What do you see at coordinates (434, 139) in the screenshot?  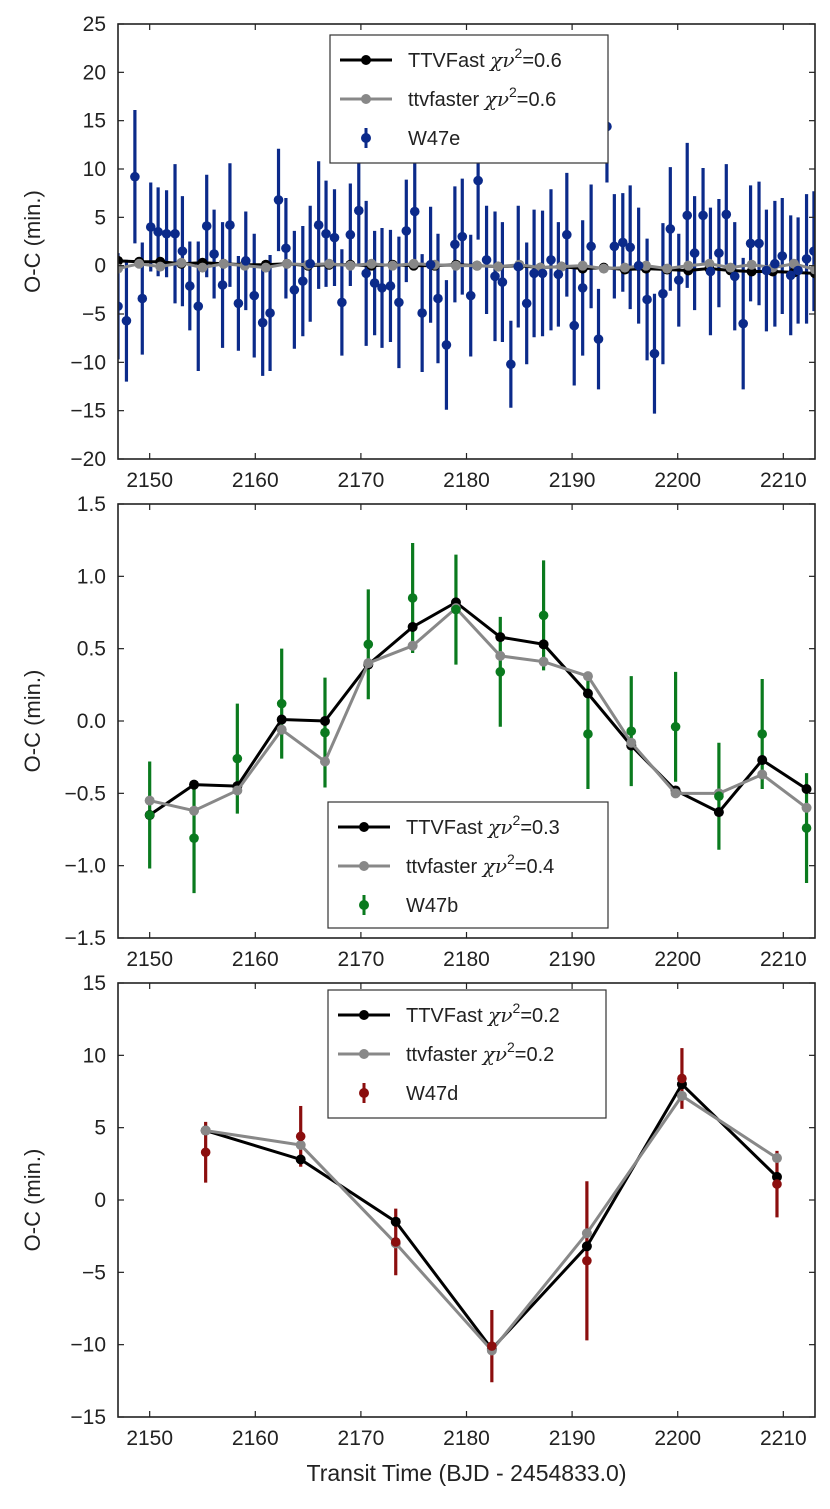 I see `legend-label: W47e` at bounding box center [434, 139].